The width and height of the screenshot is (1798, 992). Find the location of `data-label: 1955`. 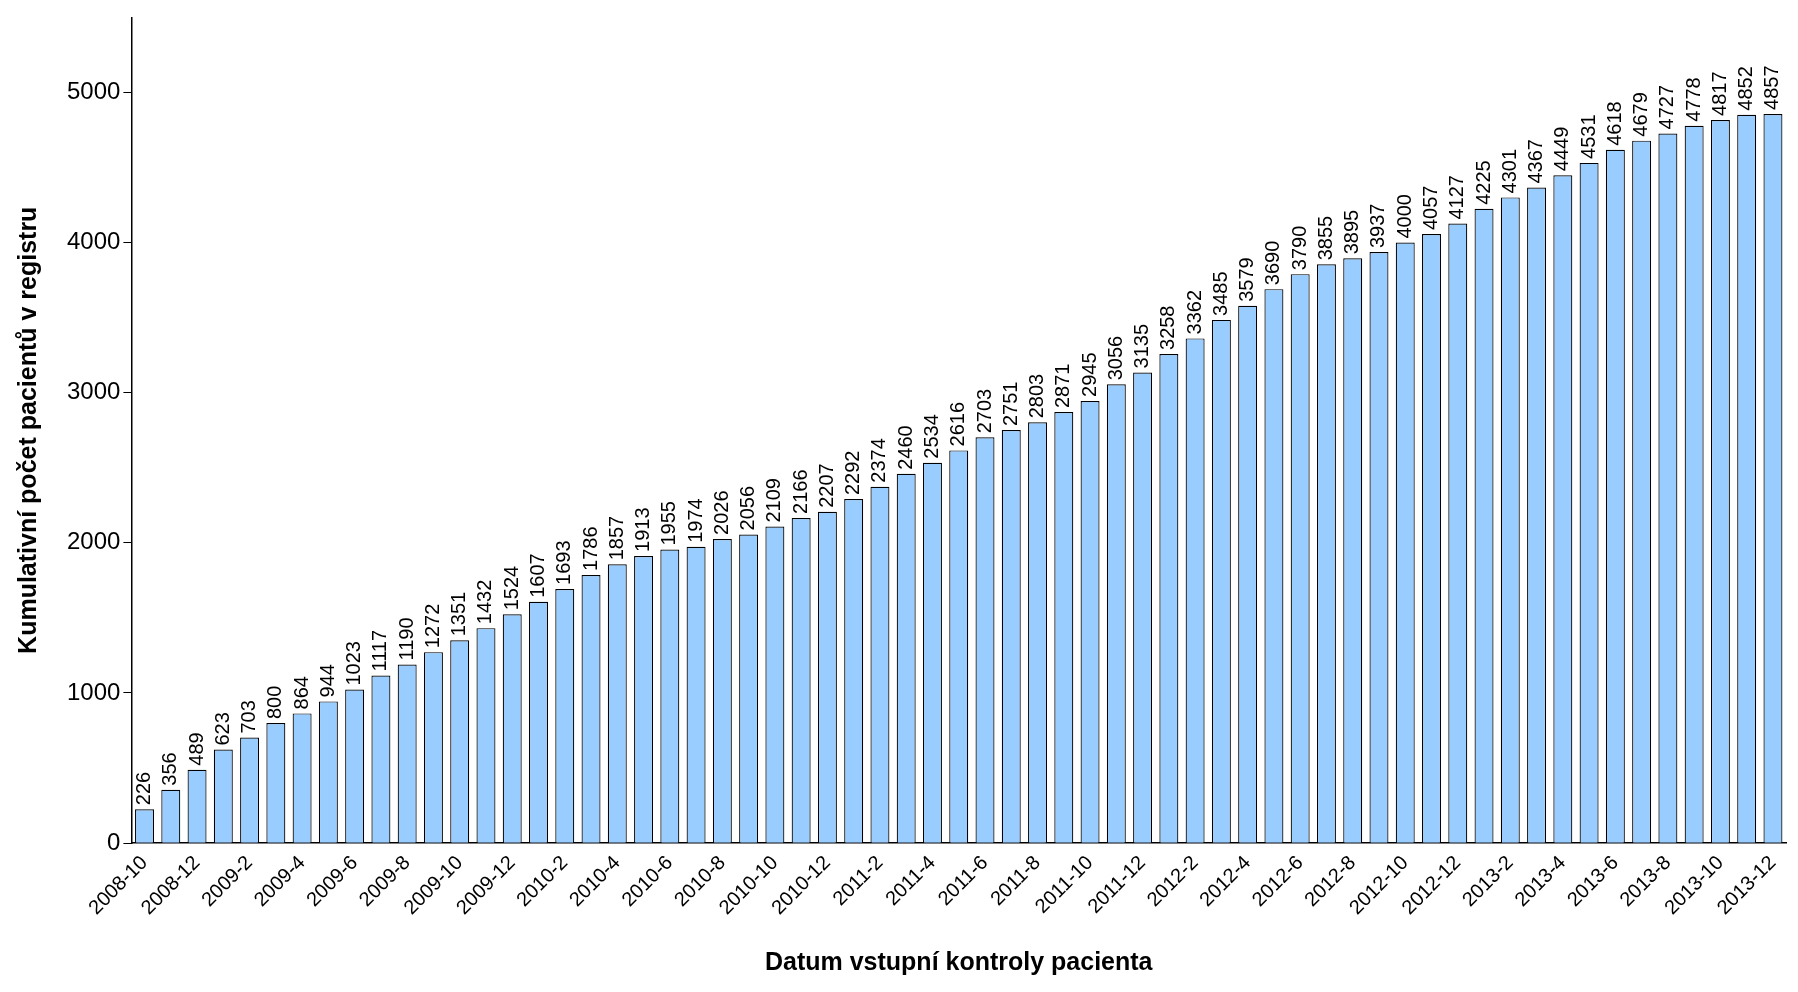

data-label: 1955 is located at coordinates (668, 523).